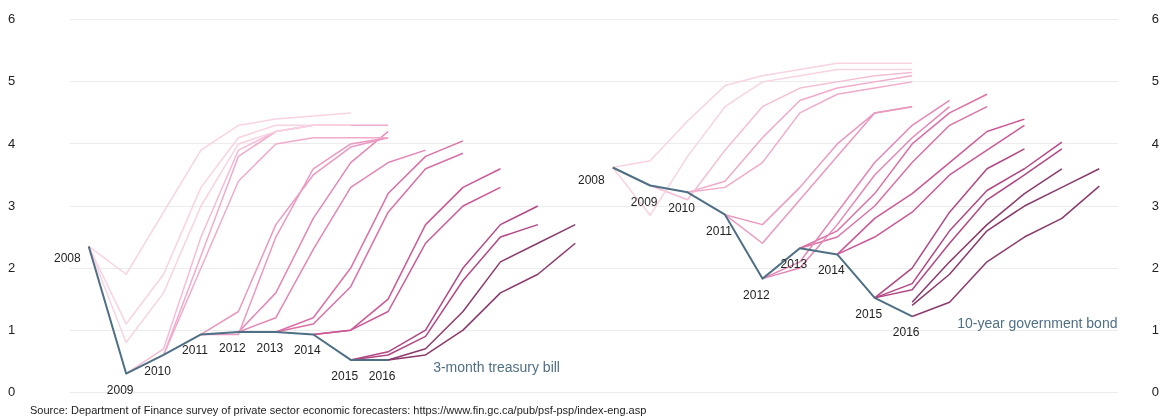  Describe the element at coordinates (12, 143) in the screenshot. I see `y2-tick-label: 4` at that location.